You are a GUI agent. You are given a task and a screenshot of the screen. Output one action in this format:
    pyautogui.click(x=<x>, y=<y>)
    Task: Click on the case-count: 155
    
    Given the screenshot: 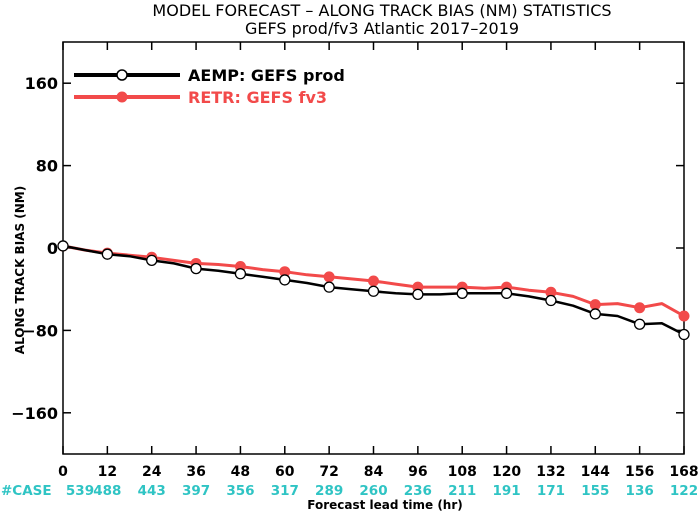 What is the action you would take?
    pyautogui.click(x=595, y=491)
    